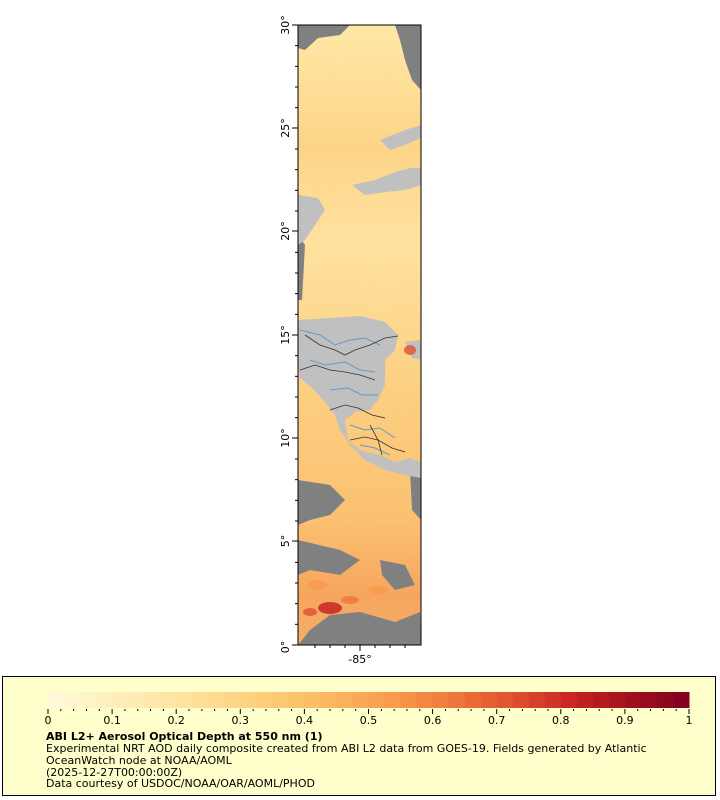  What do you see at coordinates (561, 720) in the screenshot?
I see `colorbar-tick-label: 0.8` at bounding box center [561, 720].